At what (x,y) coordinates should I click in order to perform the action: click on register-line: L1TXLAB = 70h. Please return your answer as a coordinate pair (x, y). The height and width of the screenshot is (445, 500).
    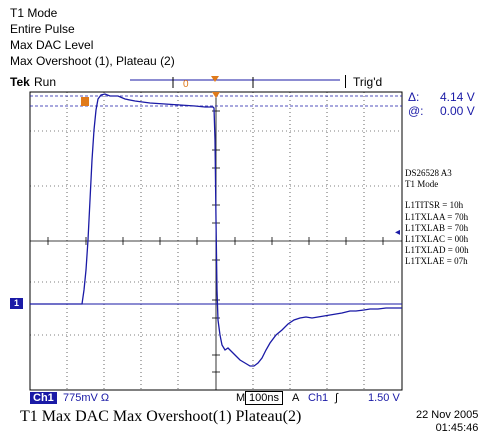
    Looking at the image, I should click on (437, 228).